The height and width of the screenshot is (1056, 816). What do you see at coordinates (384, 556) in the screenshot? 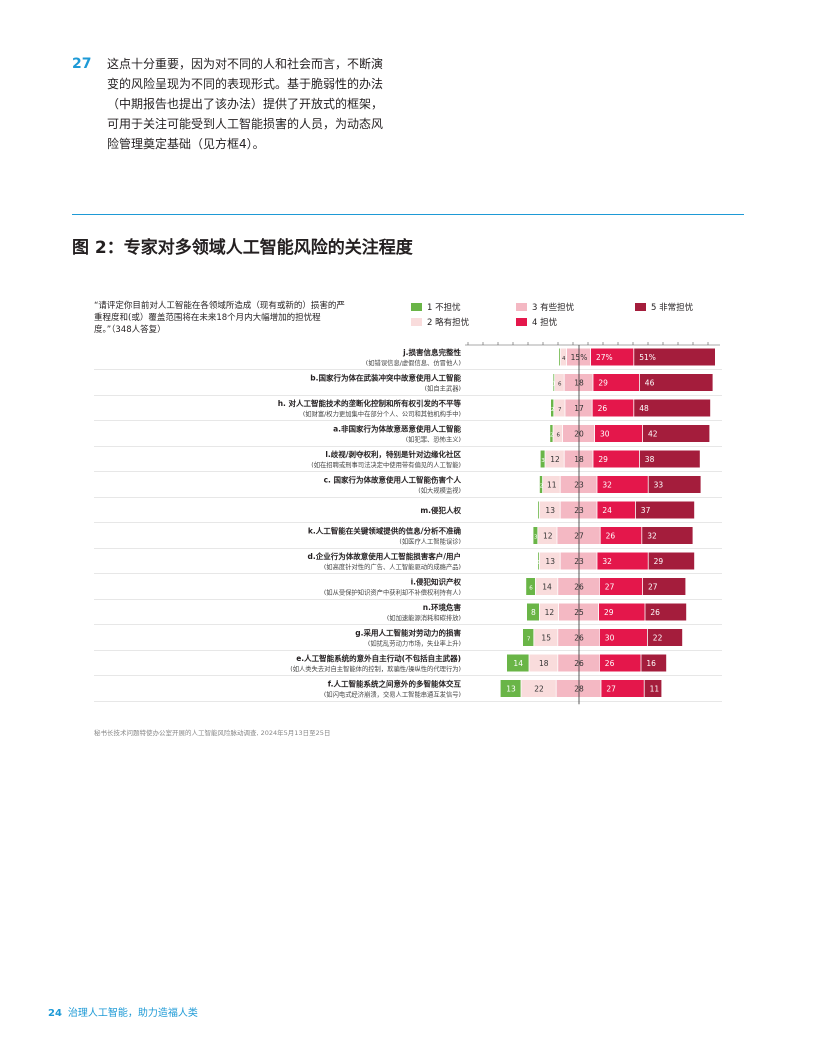
I see `category-label: d.企业行为体故意使用人工智能损害客户/用户` at bounding box center [384, 556].